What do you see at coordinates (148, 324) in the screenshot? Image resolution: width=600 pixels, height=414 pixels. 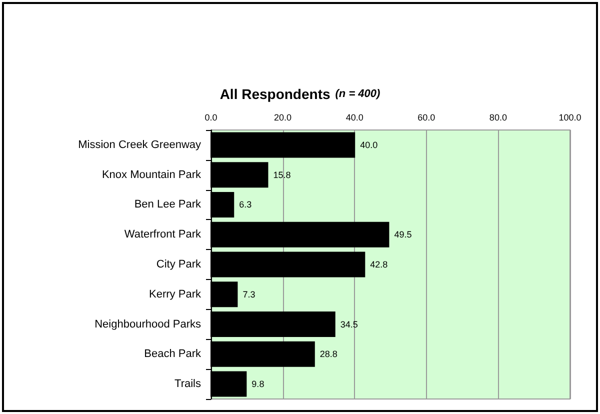 I see `y-tick-label: Neighbourhood Parks` at bounding box center [148, 324].